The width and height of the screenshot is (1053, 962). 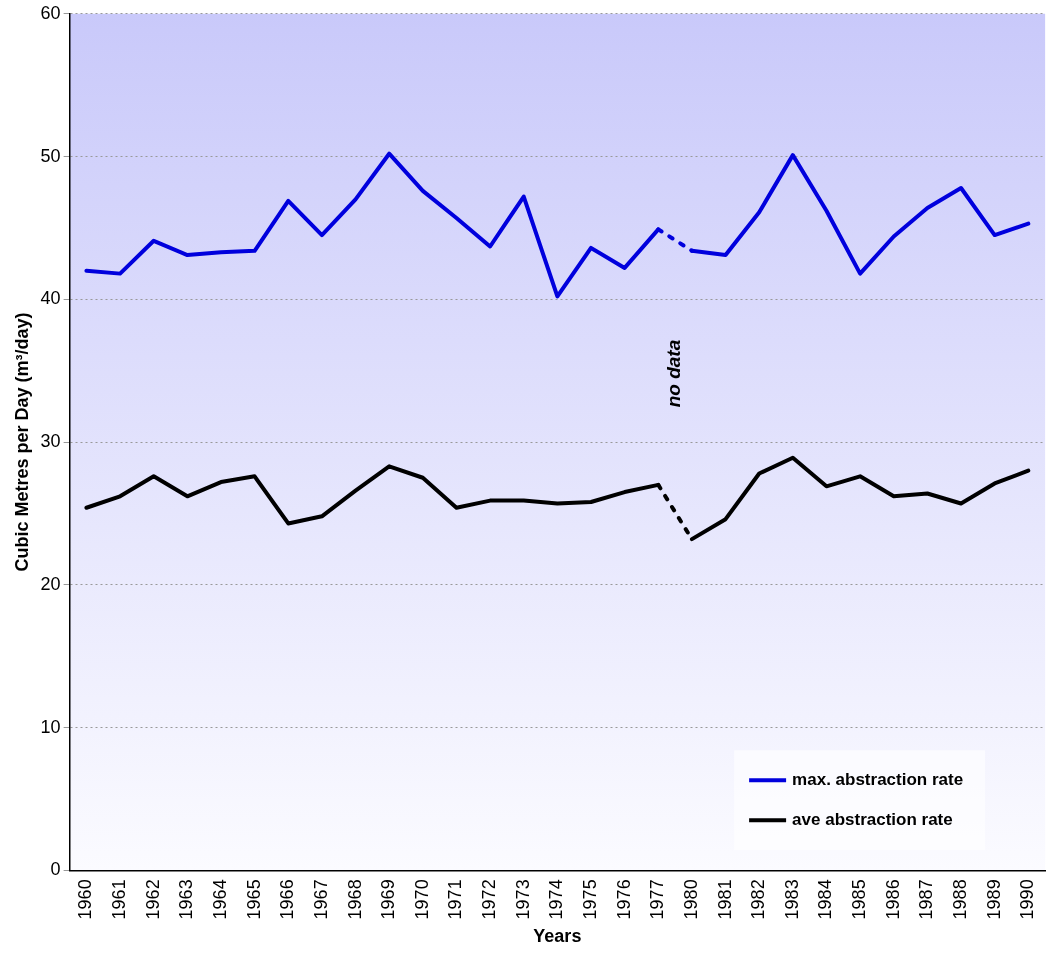 I want to click on x-tick-label: 1989, so click(x=993, y=899).